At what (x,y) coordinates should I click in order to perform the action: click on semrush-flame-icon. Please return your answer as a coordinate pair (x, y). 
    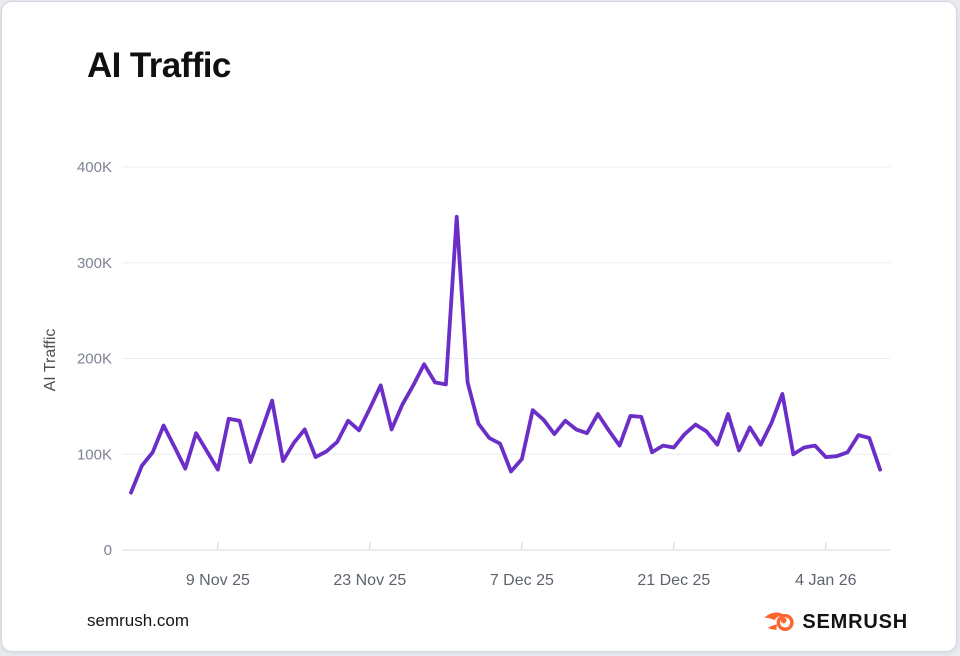
    Looking at the image, I should click on (779, 621).